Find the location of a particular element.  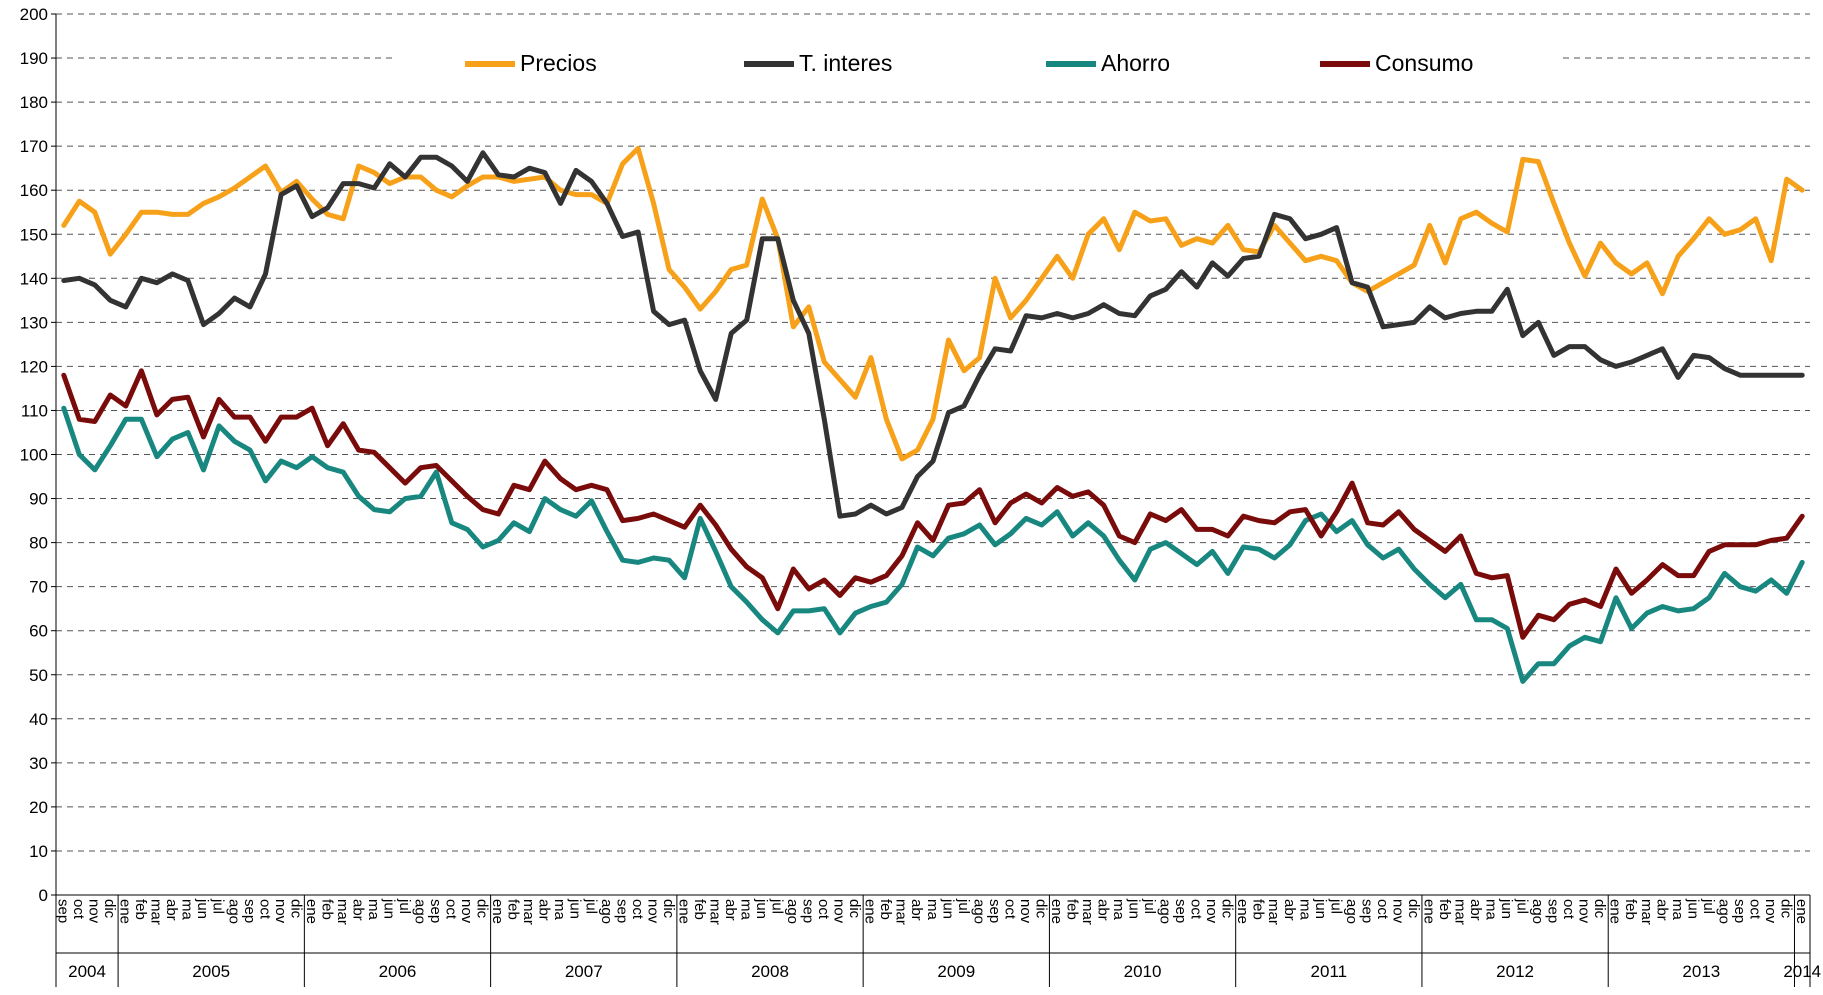

y-tick-label: 50 is located at coordinates (38, 675).